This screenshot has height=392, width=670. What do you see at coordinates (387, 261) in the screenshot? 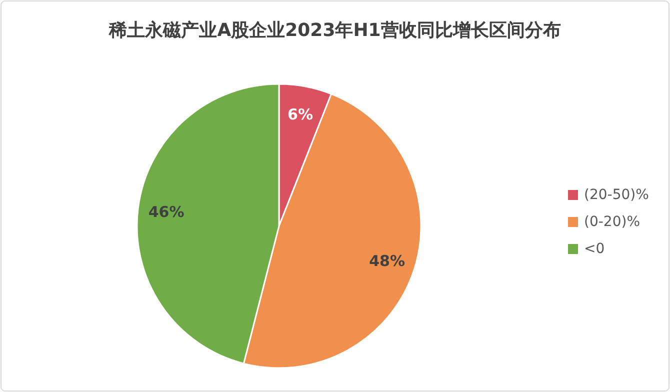
I see `data-label: 48%` at bounding box center [387, 261].